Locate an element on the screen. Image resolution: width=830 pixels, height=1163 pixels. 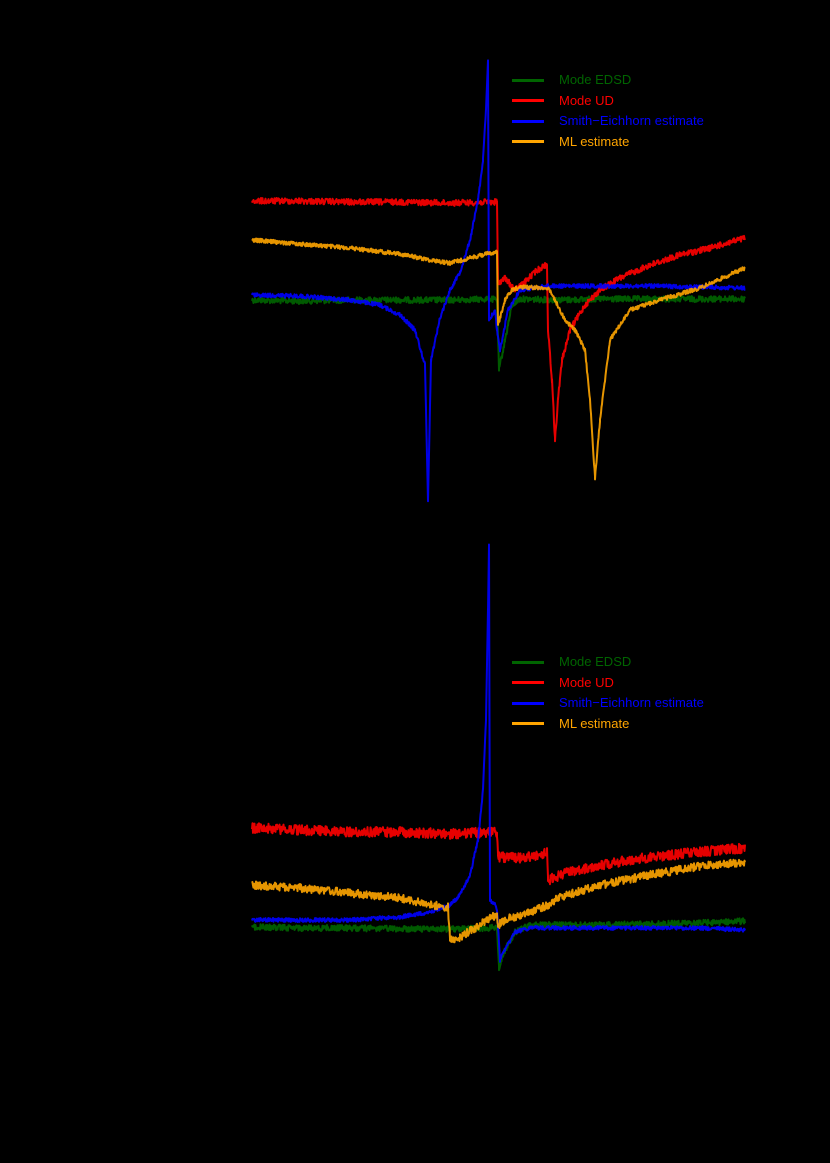
series-line-mode-edsd is located at coordinates (498, 944).